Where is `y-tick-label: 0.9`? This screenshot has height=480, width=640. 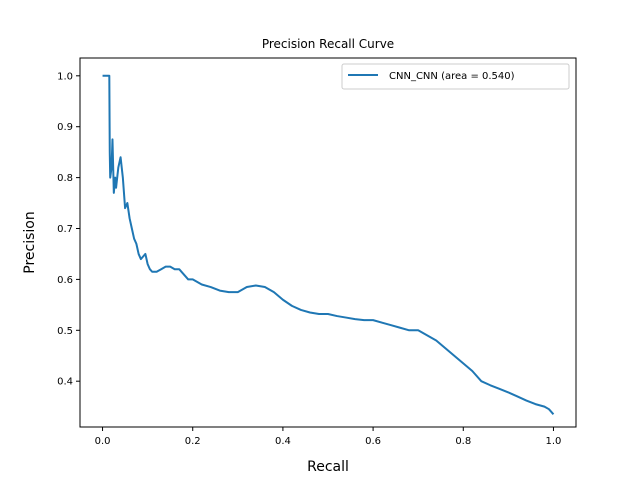
y-tick-label: 0.9 is located at coordinates (65, 127).